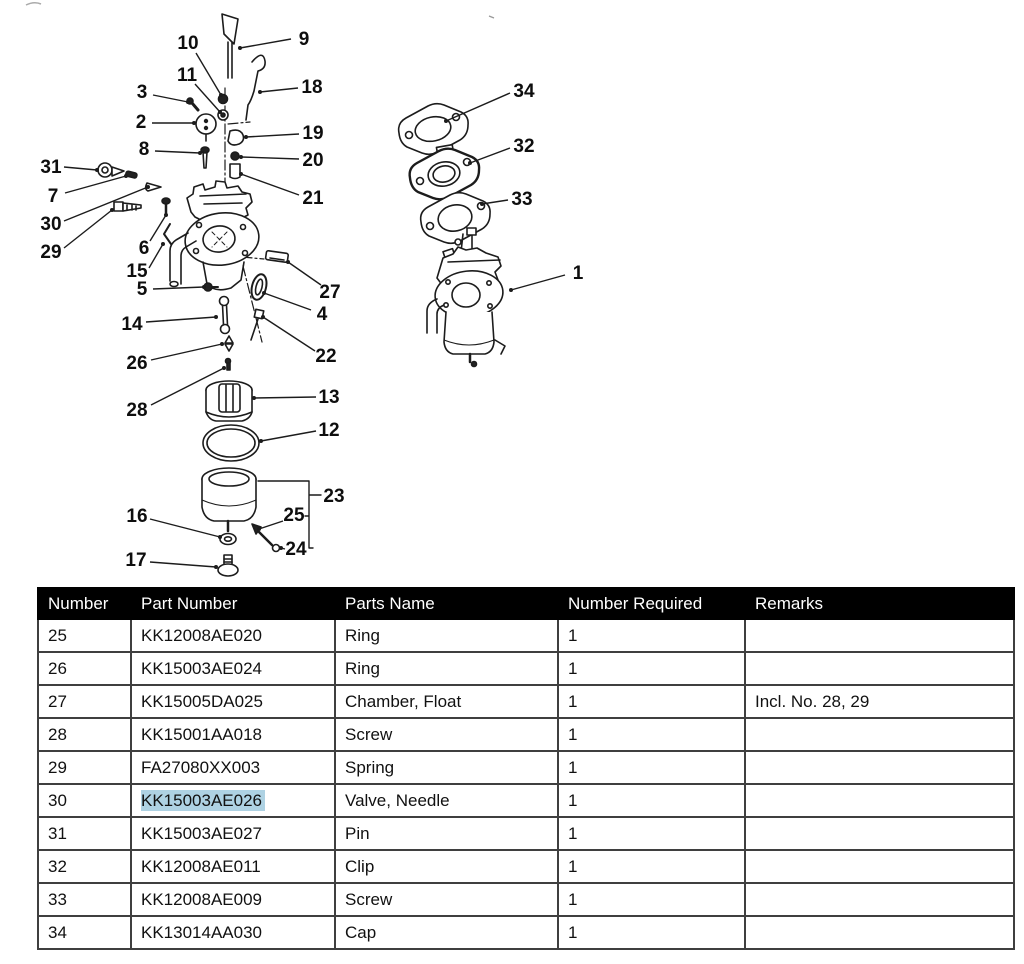 The height and width of the screenshot is (964, 1024). What do you see at coordinates (236, 137) in the screenshot?
I see `part-19-drawing` at bounding box center [236, 137].